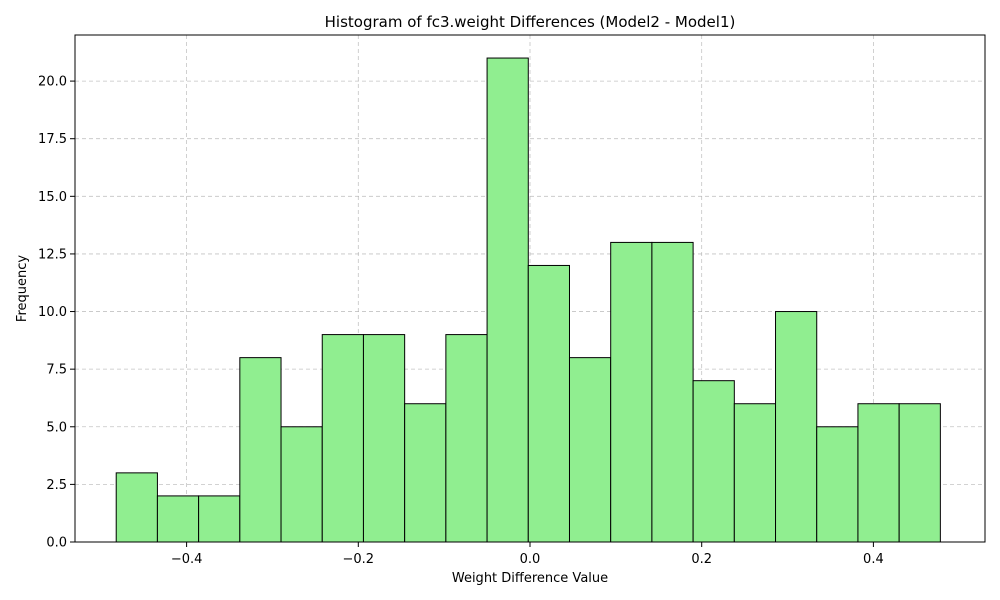  Describe the element at coordinates (359, 559) in the screenshot. I see `x-tick-label: −0.2` at that location.